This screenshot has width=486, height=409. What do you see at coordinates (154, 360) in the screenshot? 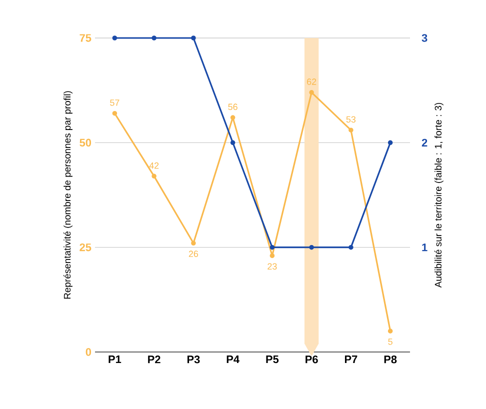
I see `x-tick-label: P2` at bounding box center [154, 360].